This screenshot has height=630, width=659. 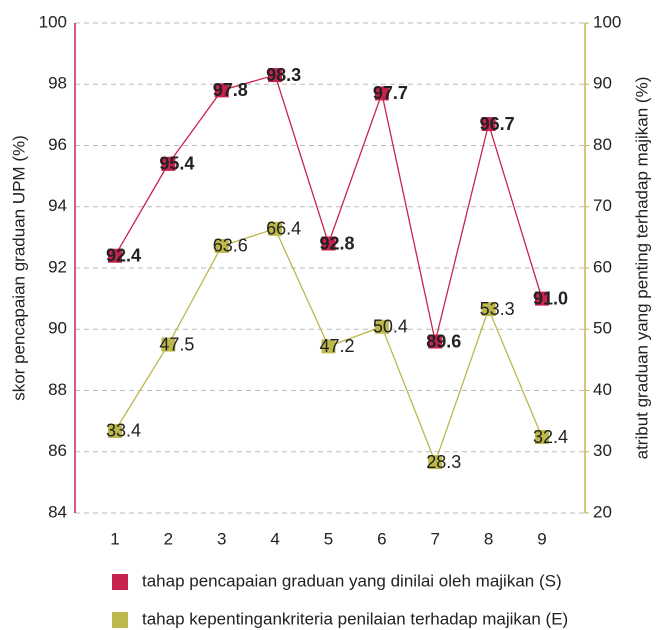 What do you see at coordinates (328, 538) in the screenshot?
I see `x-tick-label: 5` at bounding box center [328, 538].